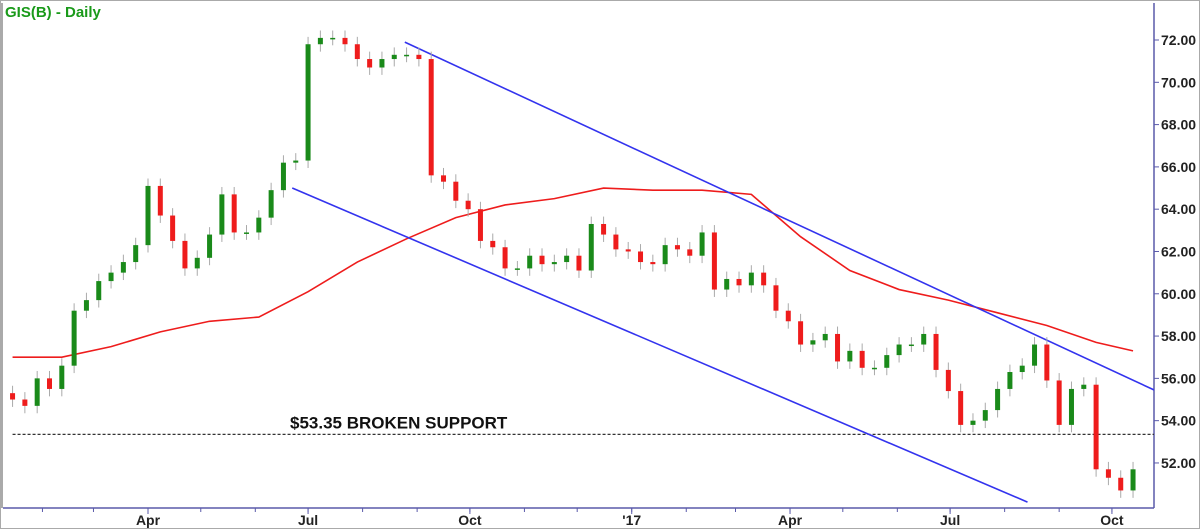 This screenshot has height=529, width=1200. Describe the element at coordinates (1178, 463) in the screenshot. I see `y-tick-label: 52.00` at that location.